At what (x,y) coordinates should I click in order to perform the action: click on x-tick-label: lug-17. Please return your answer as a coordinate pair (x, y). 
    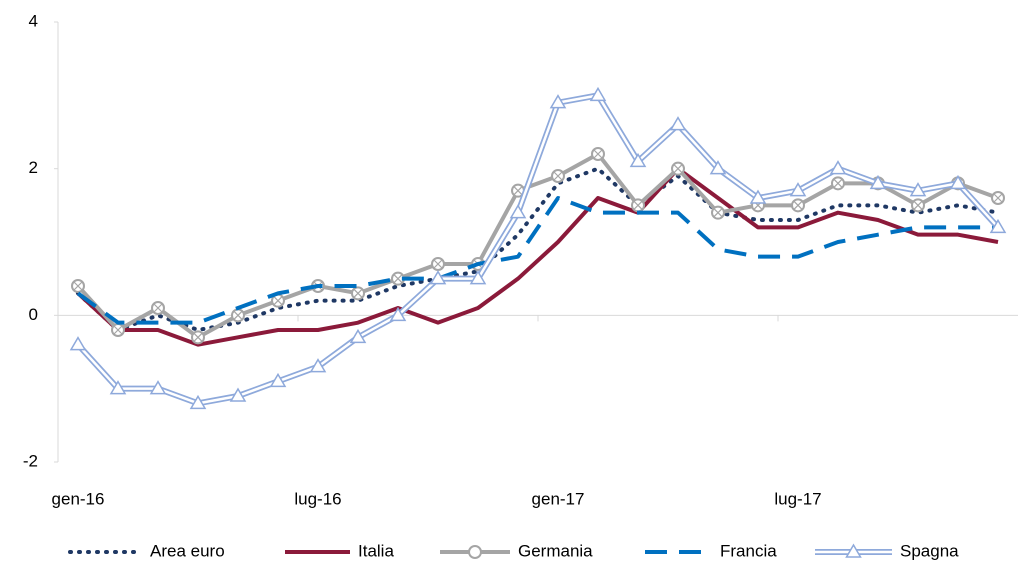
    Looking at the image, I should click on (797, 498).